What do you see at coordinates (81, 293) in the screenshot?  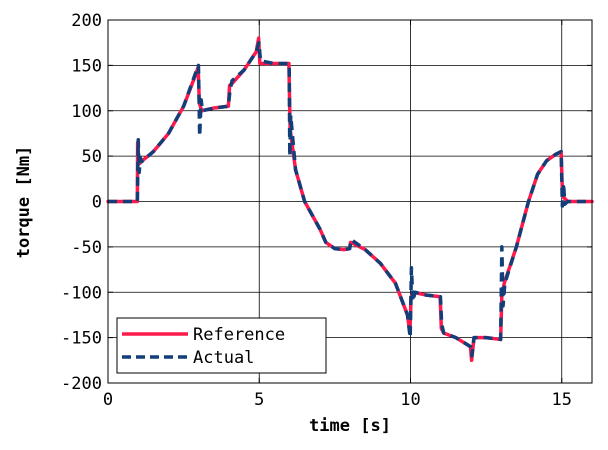 I see `y-tick-label: -100` at bounding box center [81, 293].